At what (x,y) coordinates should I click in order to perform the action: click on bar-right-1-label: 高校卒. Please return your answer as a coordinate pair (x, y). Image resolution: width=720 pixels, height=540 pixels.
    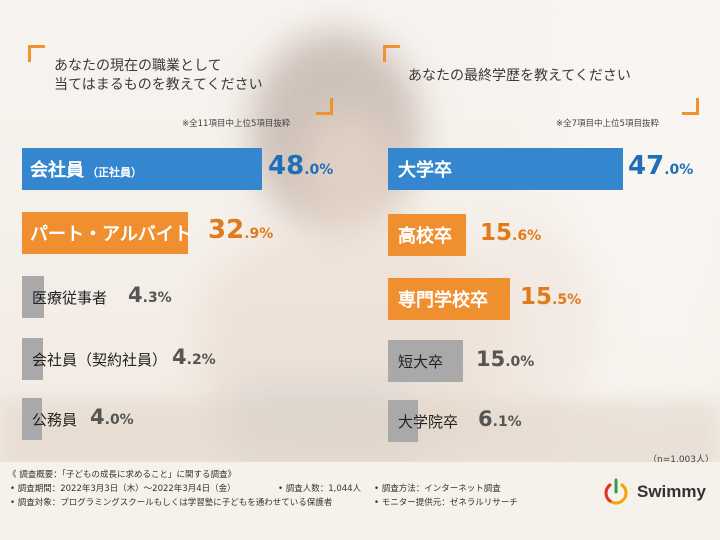
    Looking at the image, I should click on (425, 236).